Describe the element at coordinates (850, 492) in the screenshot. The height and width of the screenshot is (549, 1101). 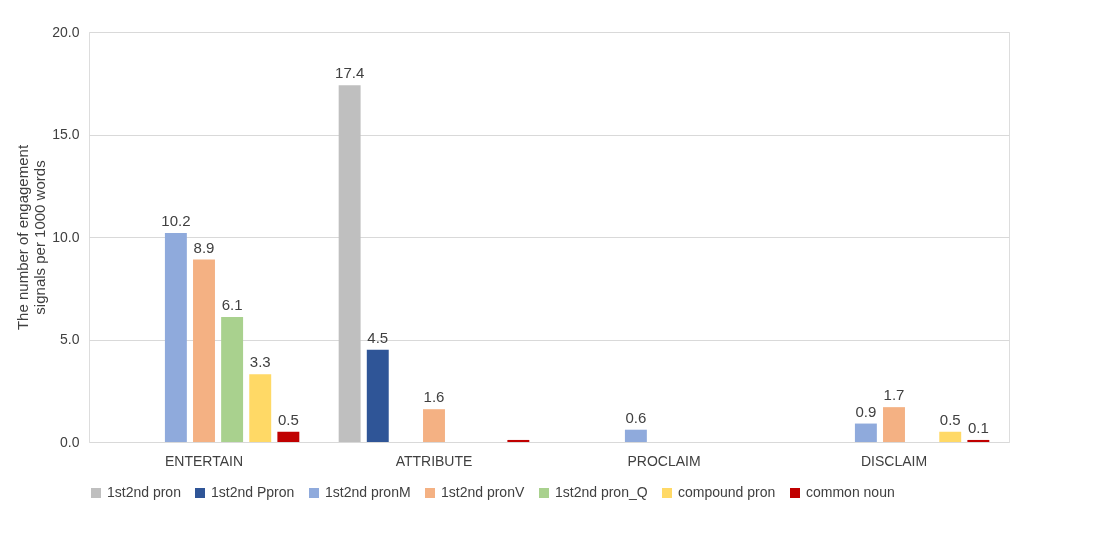
I see `legend-label: common noun` at that location.